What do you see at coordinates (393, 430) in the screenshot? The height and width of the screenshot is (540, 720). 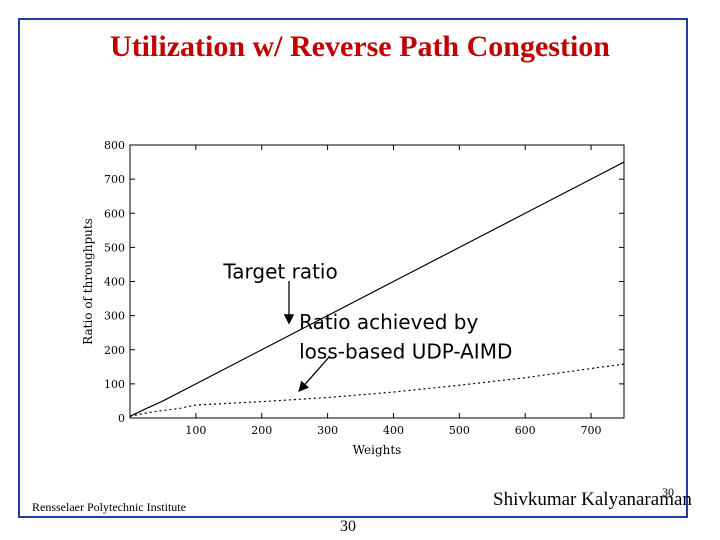 I see `x-tick-label: 400` at bounding box center [393, 430].